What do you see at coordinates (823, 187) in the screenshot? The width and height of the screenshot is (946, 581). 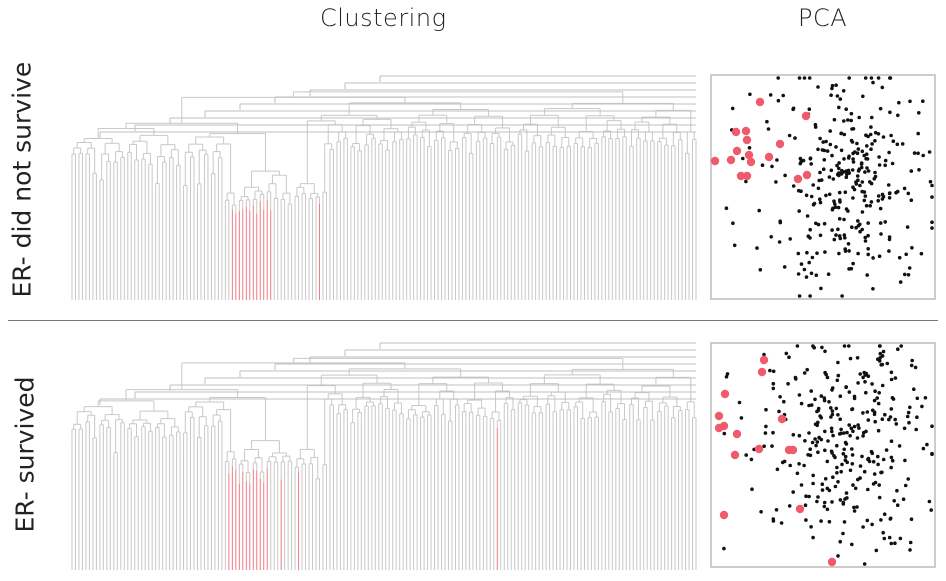 I see `pca-frame-not-survived` at bounding box center [823, 187].